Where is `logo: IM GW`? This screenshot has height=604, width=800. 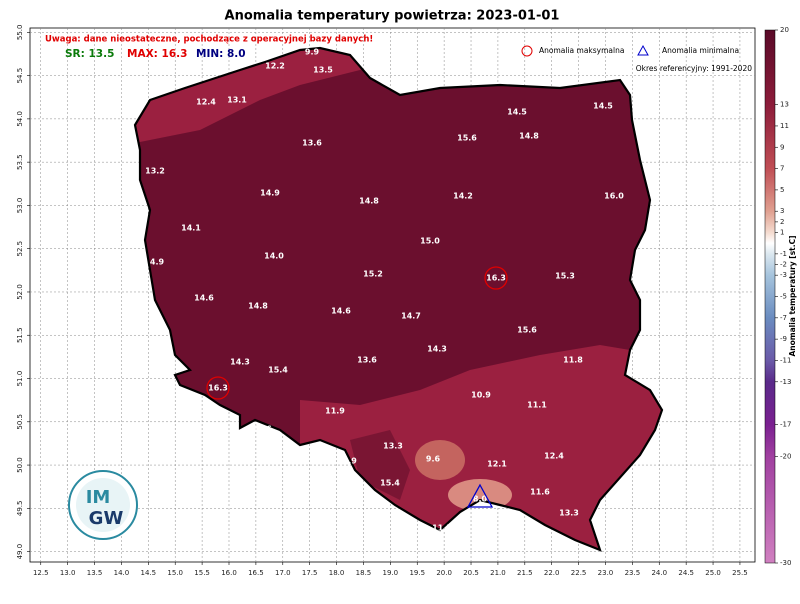
logo: IM GW is located at coordinates (103, 505).